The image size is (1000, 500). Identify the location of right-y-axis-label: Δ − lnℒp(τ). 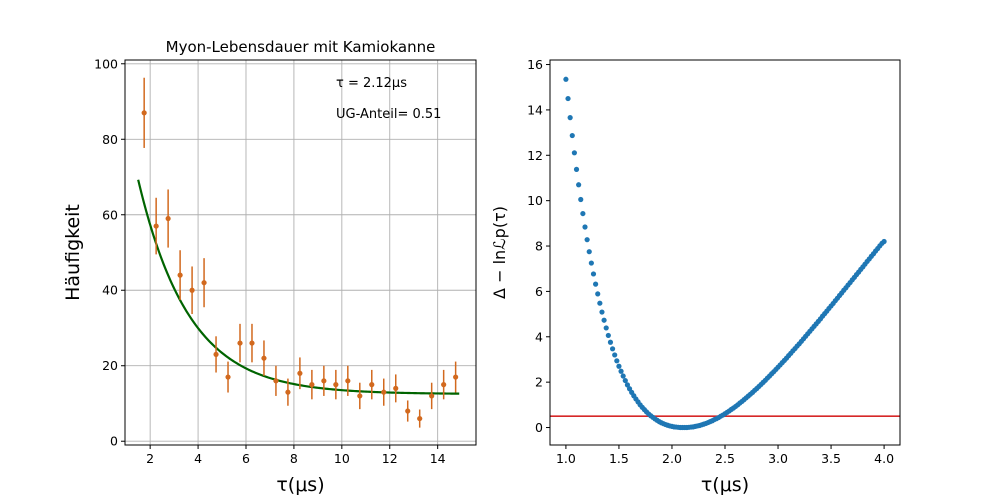
(499, 252).